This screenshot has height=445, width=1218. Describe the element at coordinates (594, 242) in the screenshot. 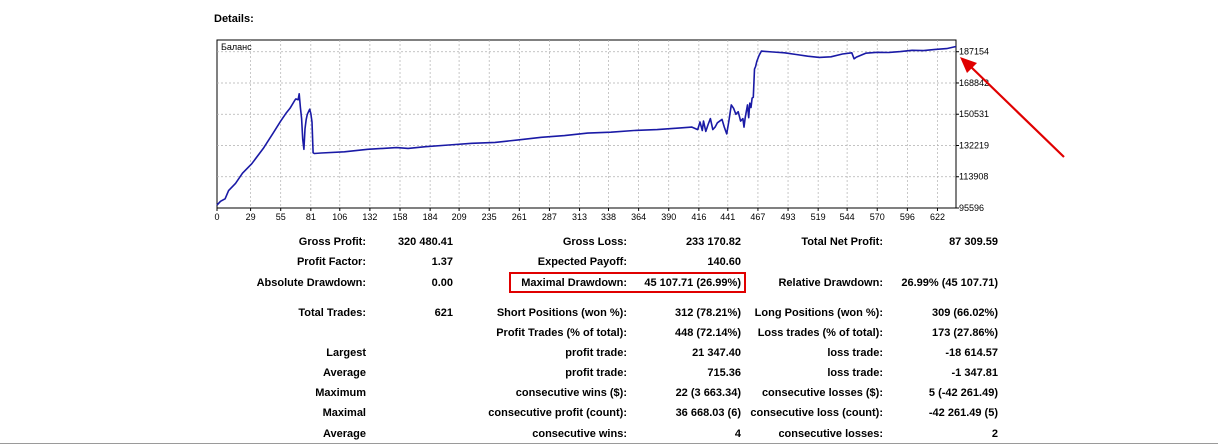

I see `gross-loss-label: Gross Loss:` at that location.